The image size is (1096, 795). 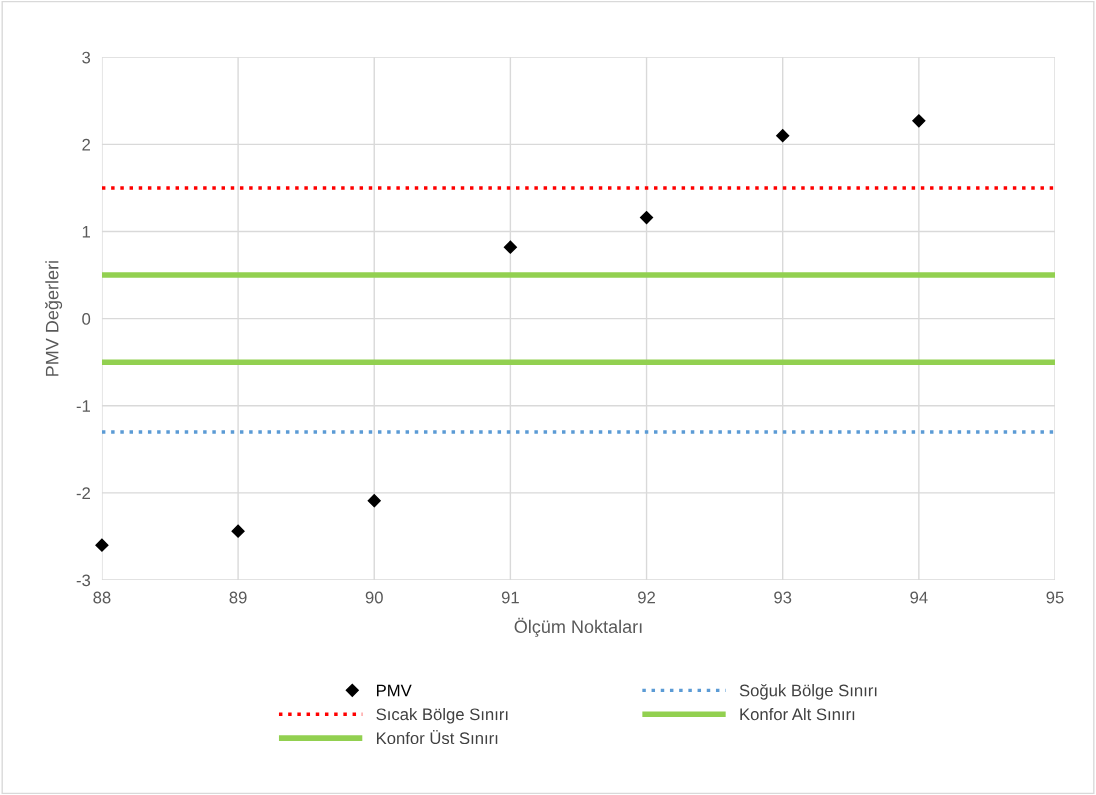 What do you see at coordinates (102, 597) in the screenshot?
I see `x-tick-label: 88` at bounding box center [102, 597].